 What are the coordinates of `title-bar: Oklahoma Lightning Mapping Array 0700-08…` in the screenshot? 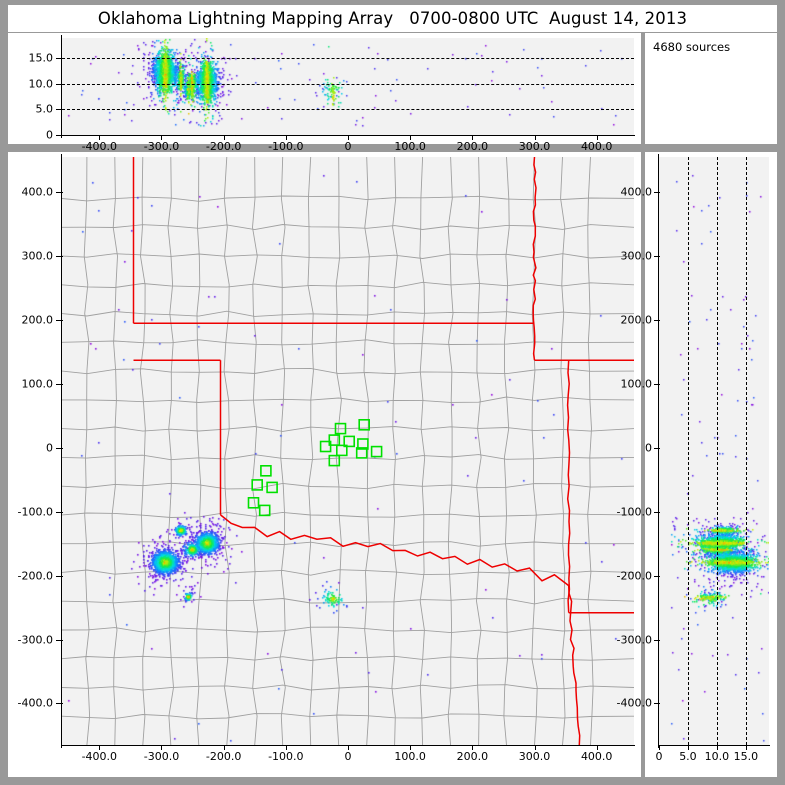 It's located at (392, 18).